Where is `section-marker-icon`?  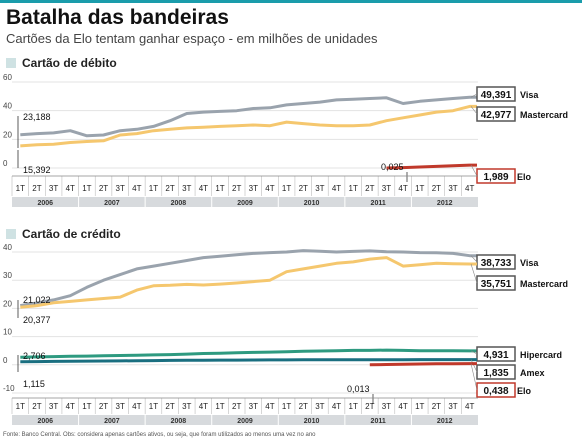
section-marker-icon is located at coordinates (11, 63).